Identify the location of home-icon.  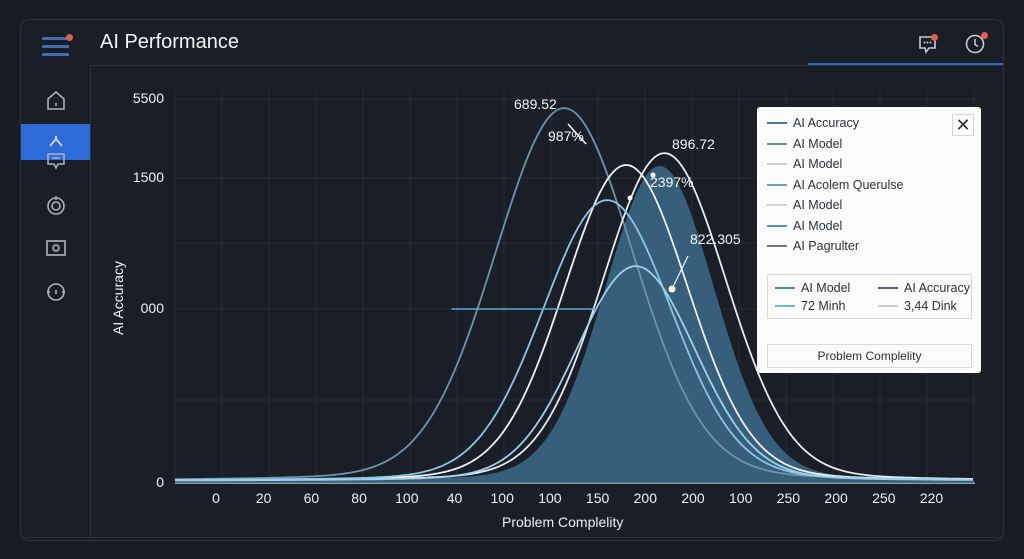
(55, 100).